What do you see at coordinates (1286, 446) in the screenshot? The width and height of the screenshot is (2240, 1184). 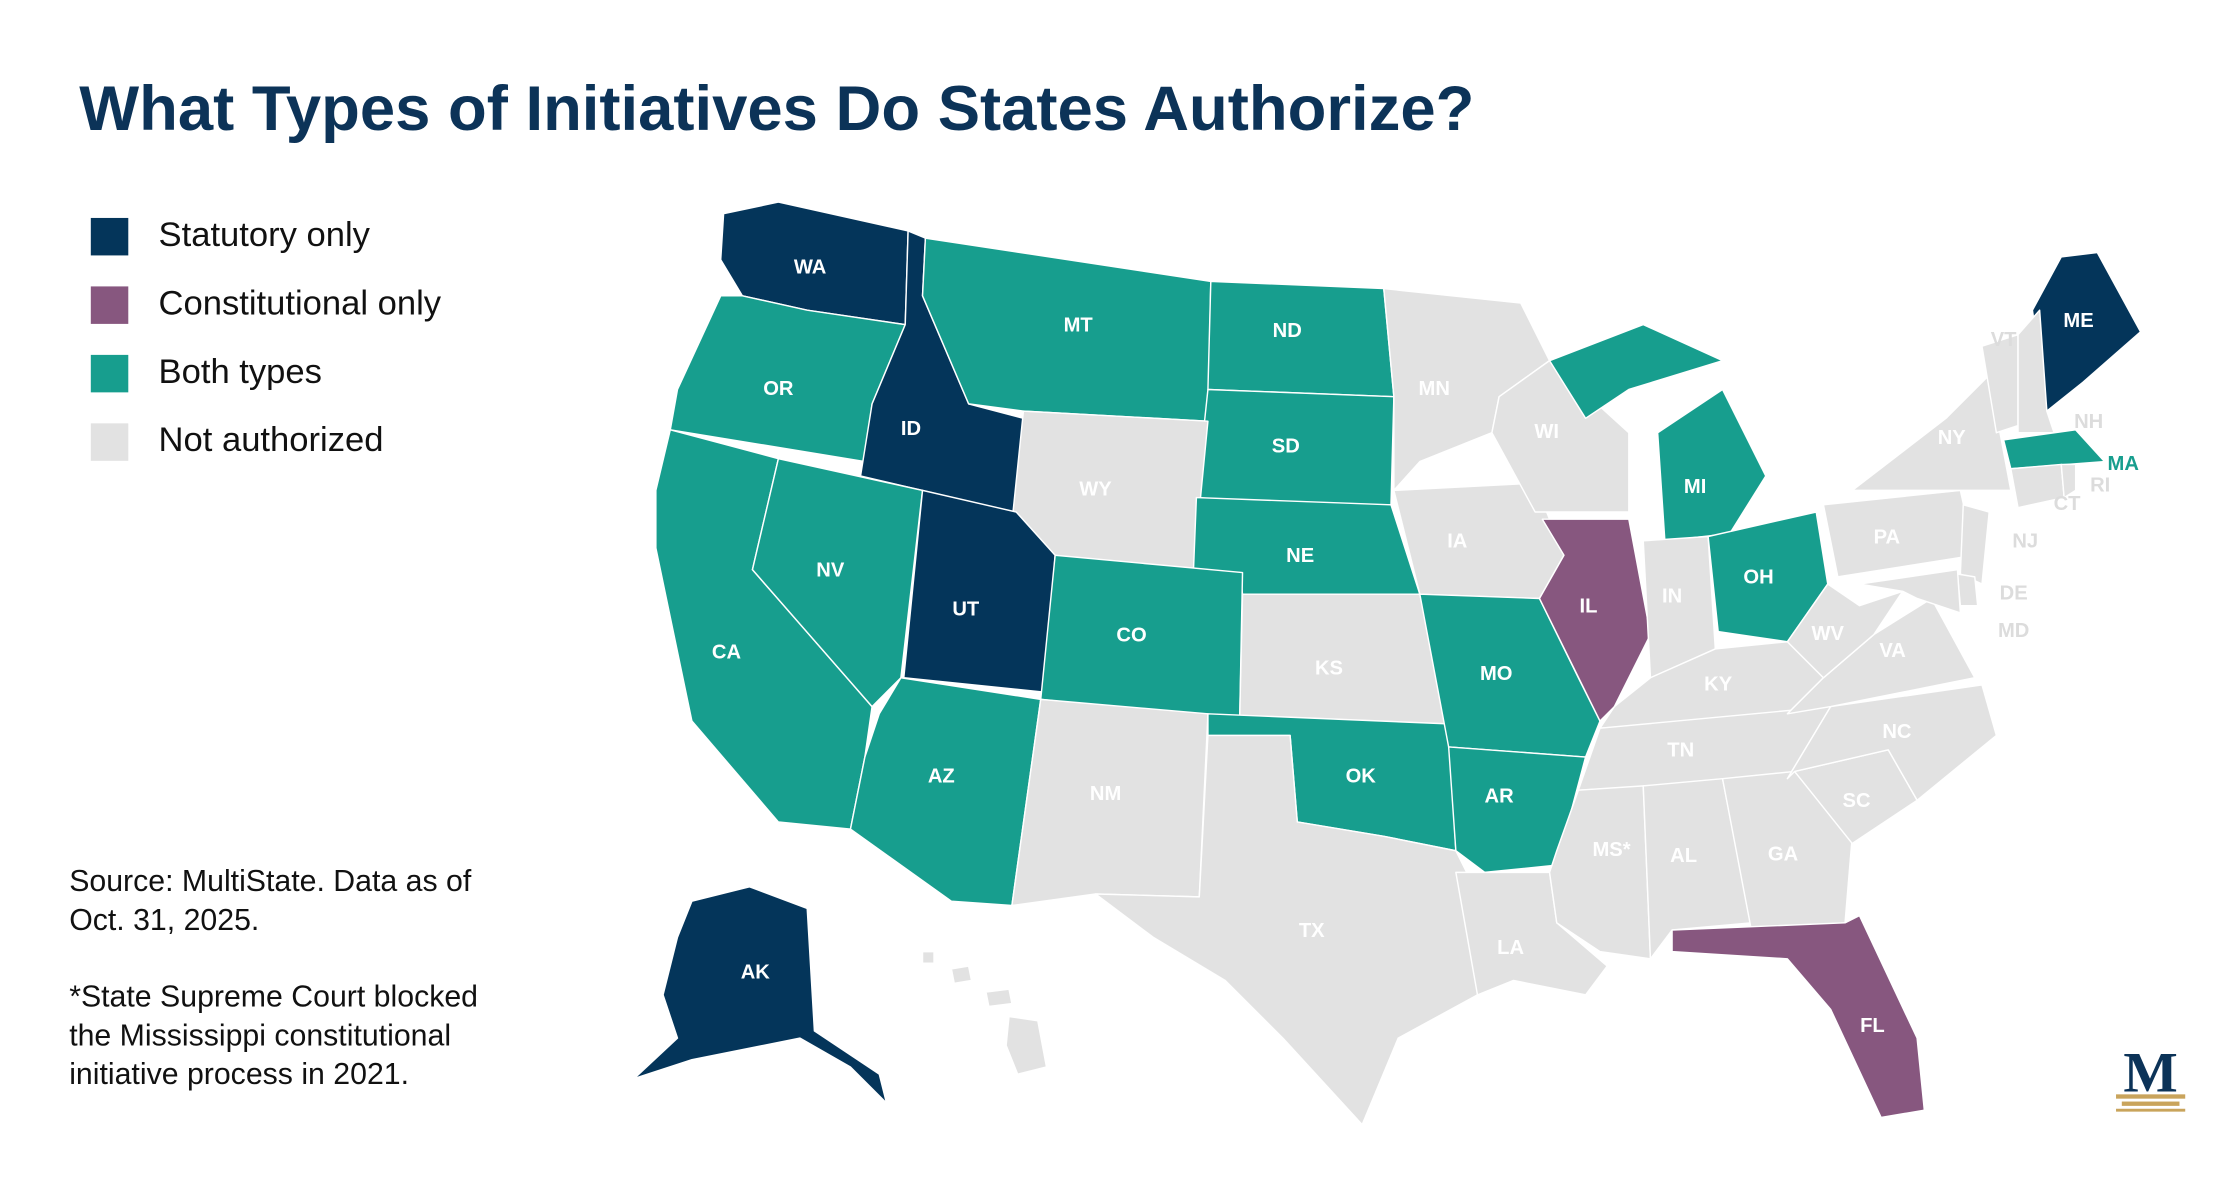 I see `state-label: SD` at bounding box center [1286, 446].